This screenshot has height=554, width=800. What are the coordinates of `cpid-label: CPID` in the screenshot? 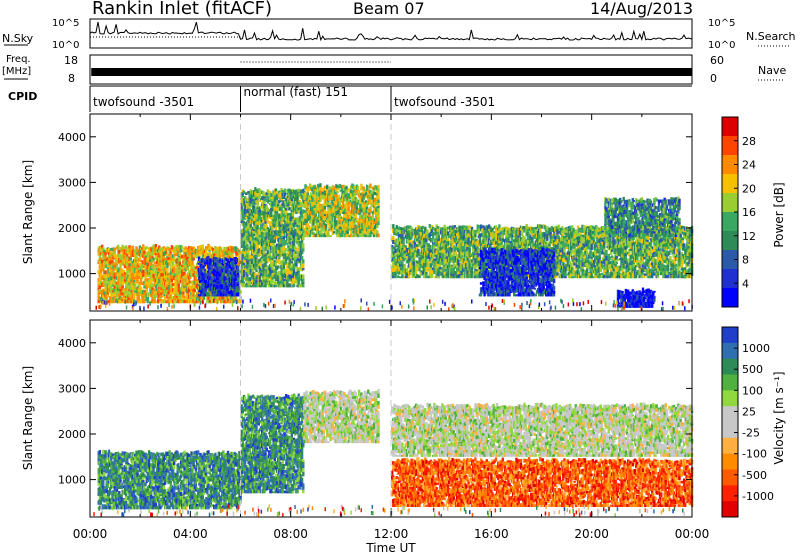 It's located at (22, 96).